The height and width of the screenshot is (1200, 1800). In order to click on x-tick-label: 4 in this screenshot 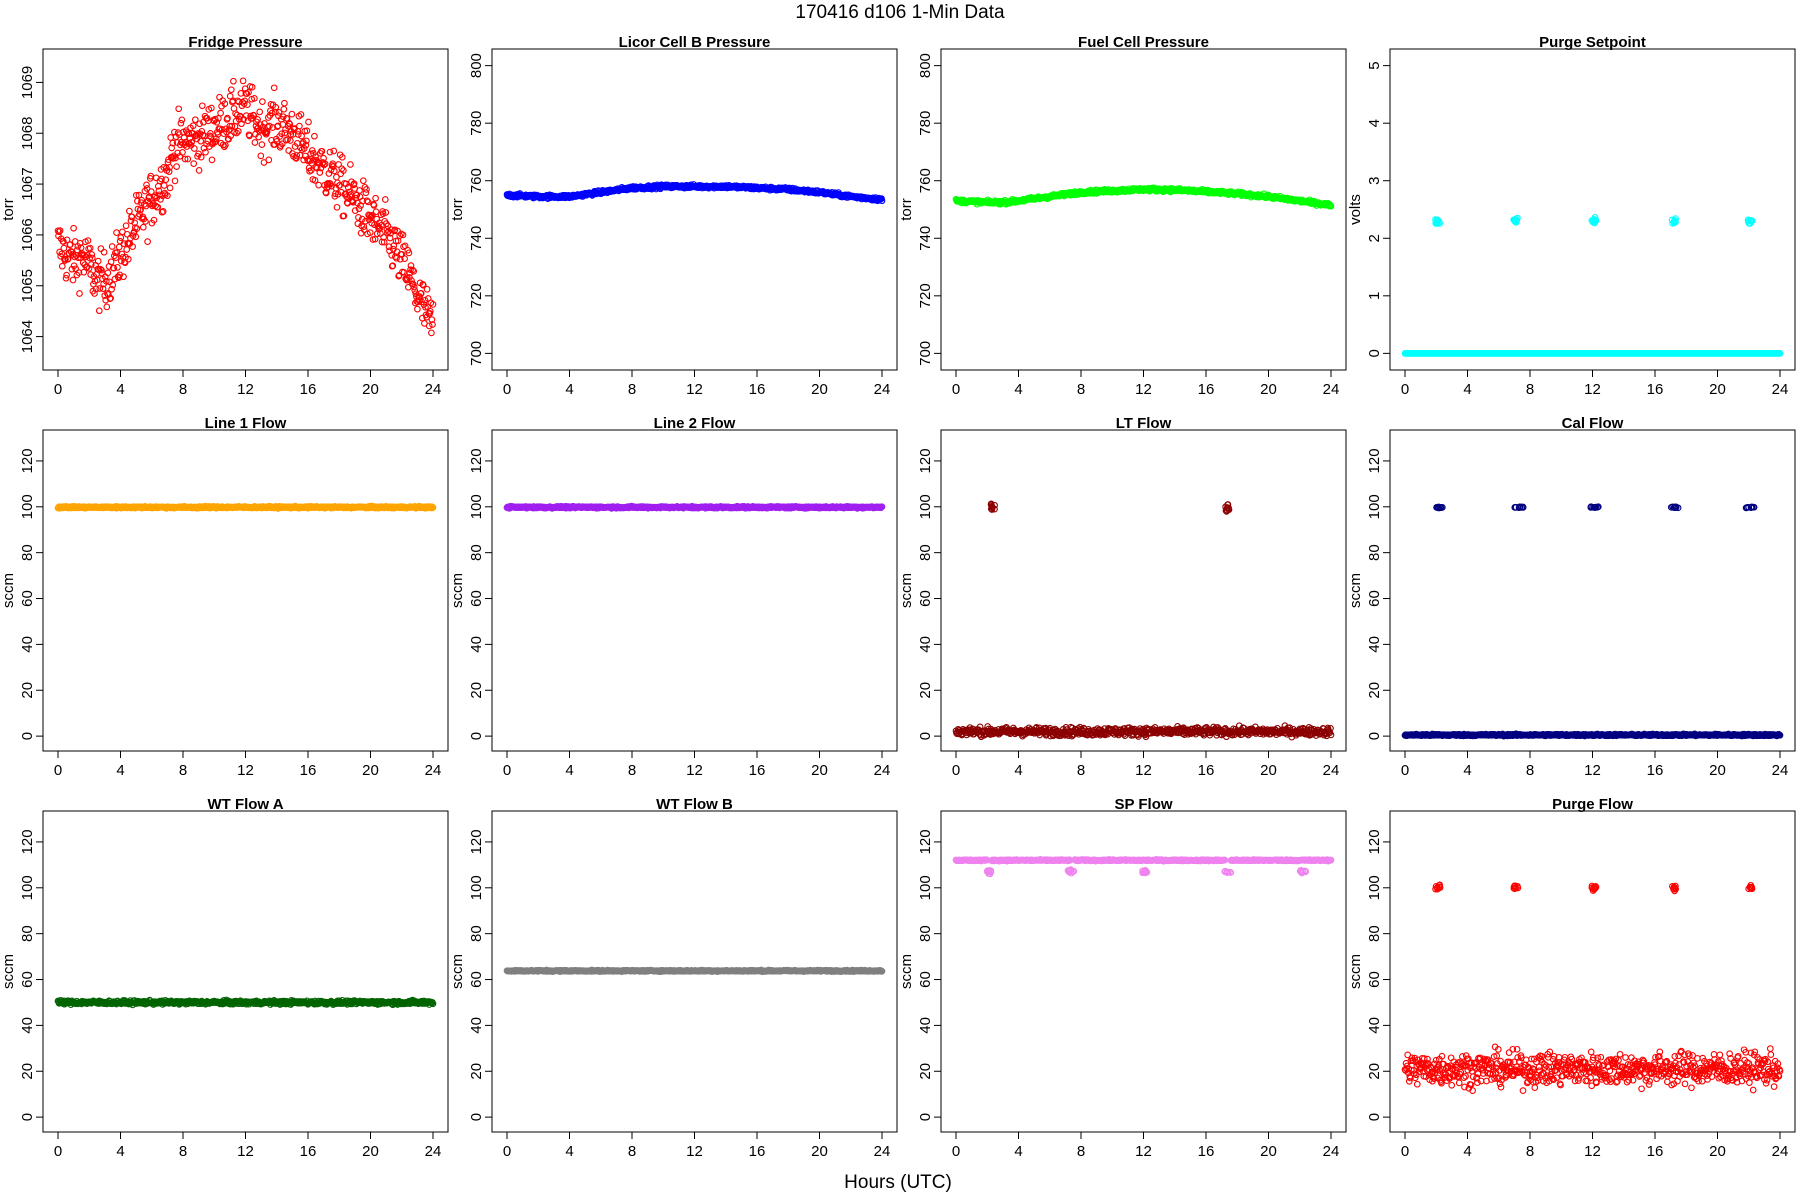, I will do `click(1467, 389)`.